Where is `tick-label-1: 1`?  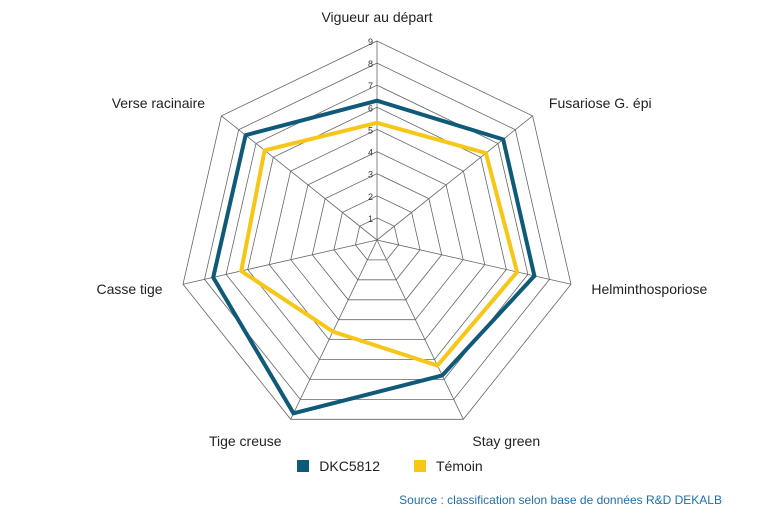
tick-label-1: 1 is located at coordinates (370, 219).